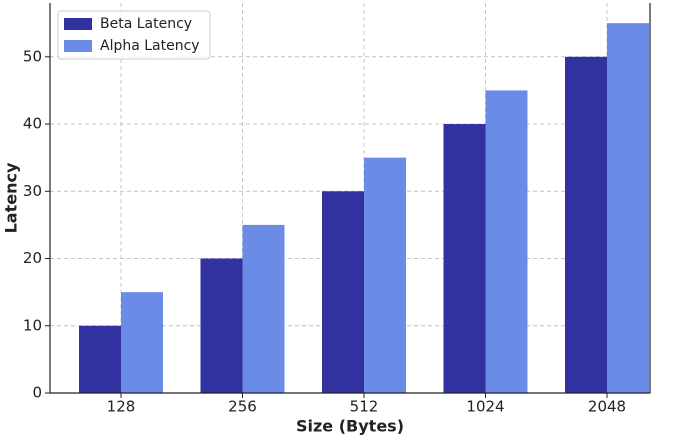 Image resolution: width=685 pixels, height=441 pixels. I want to click on y-tick-label: 0, so click(37, 393).